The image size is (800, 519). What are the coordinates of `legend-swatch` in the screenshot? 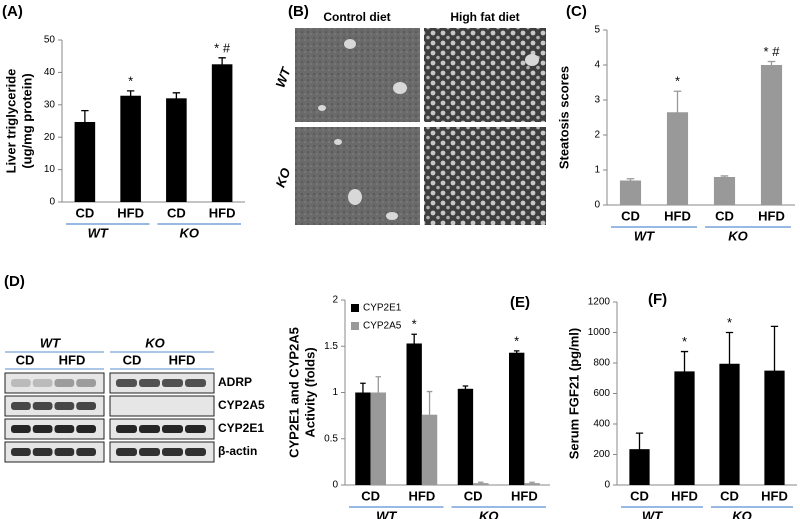 It's located at (355, 326).